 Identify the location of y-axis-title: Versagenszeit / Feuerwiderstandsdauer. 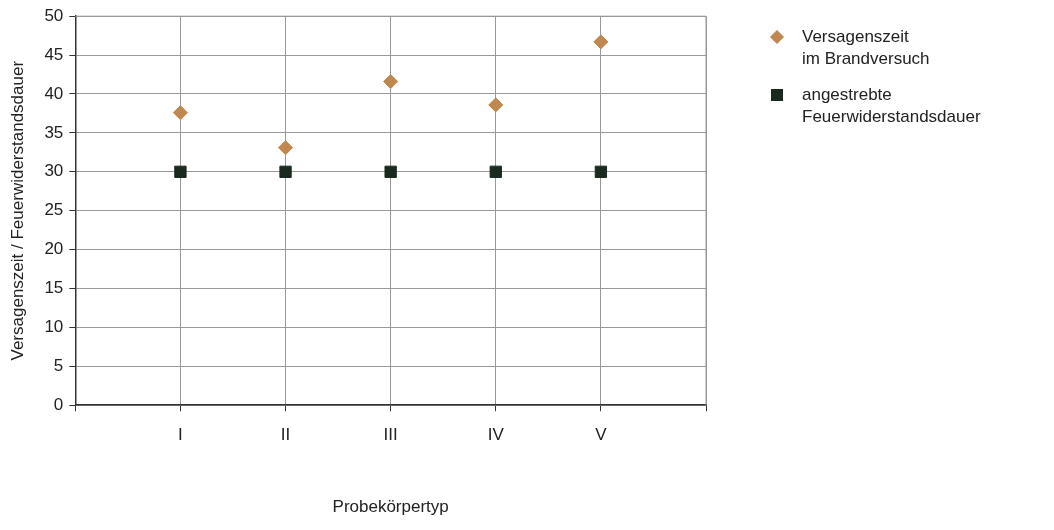
(17, 210).